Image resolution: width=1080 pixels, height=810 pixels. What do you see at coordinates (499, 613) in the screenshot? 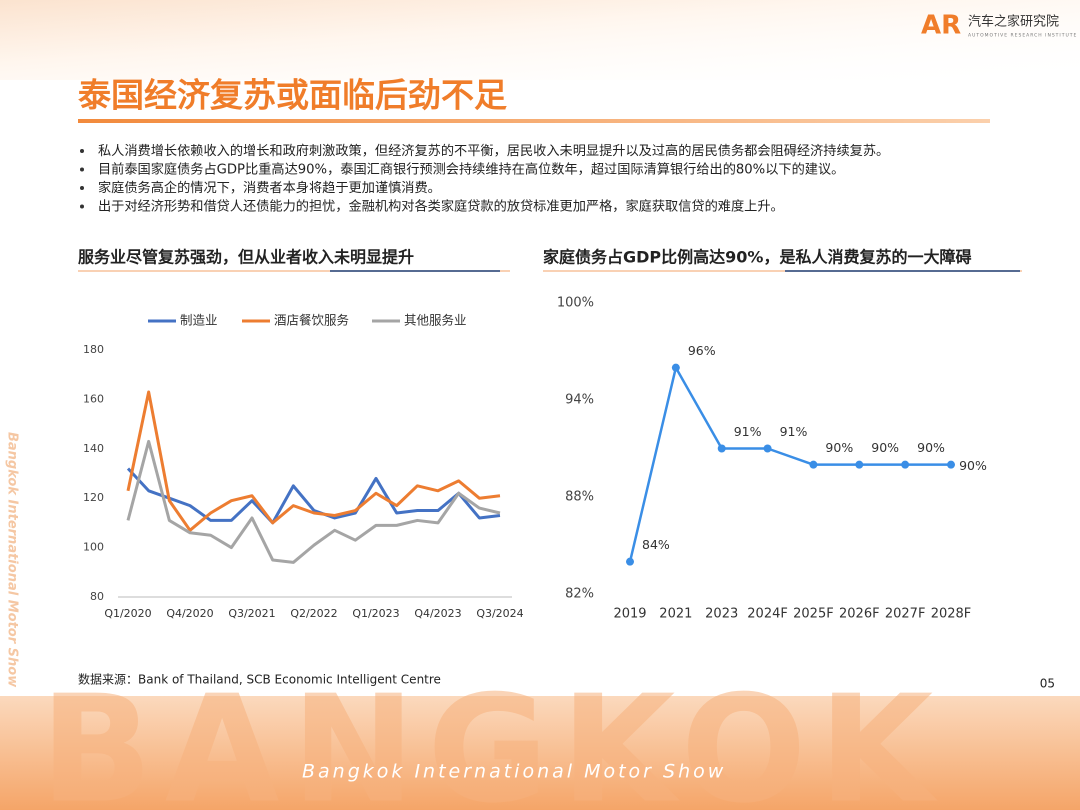
I see `x-tick-label: Q3/2024` at bounding box center [499, 613].